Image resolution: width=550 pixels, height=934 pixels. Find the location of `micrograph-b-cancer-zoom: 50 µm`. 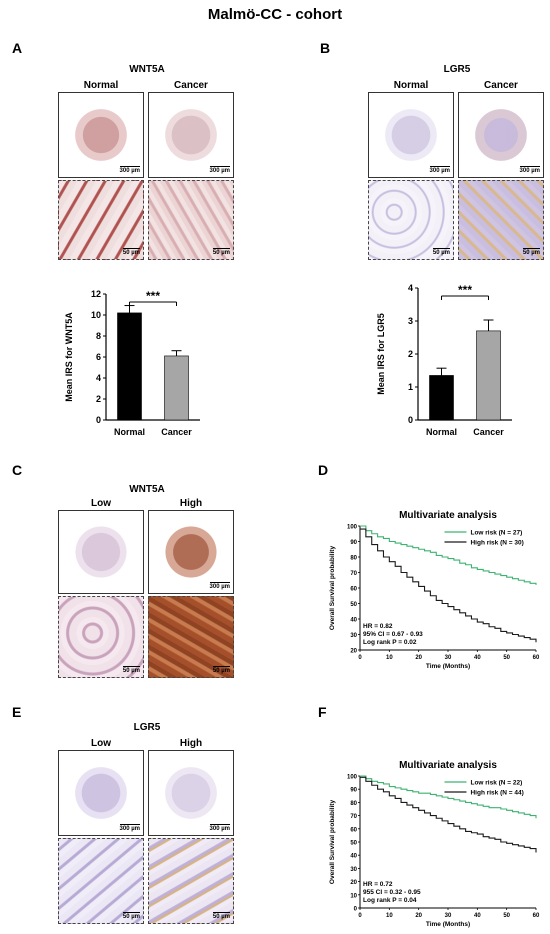

micrograph-b-cancer-zoom: 50 µm is located at coordinates (501, 220).